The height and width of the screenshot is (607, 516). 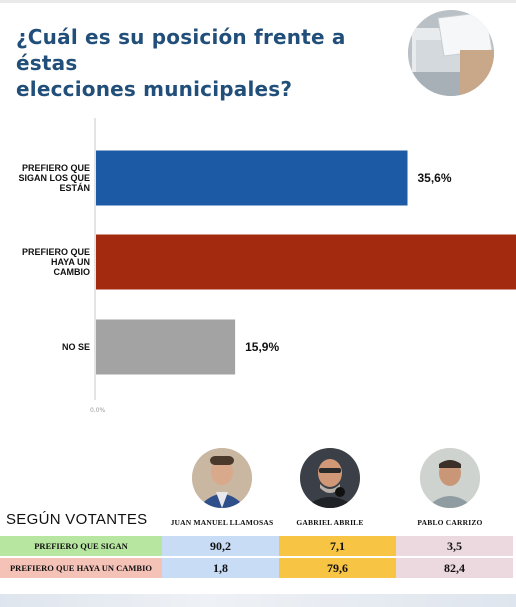 I want to click on row-label: PREFIERO QUE SIGAN, so click(x=81, y=546).